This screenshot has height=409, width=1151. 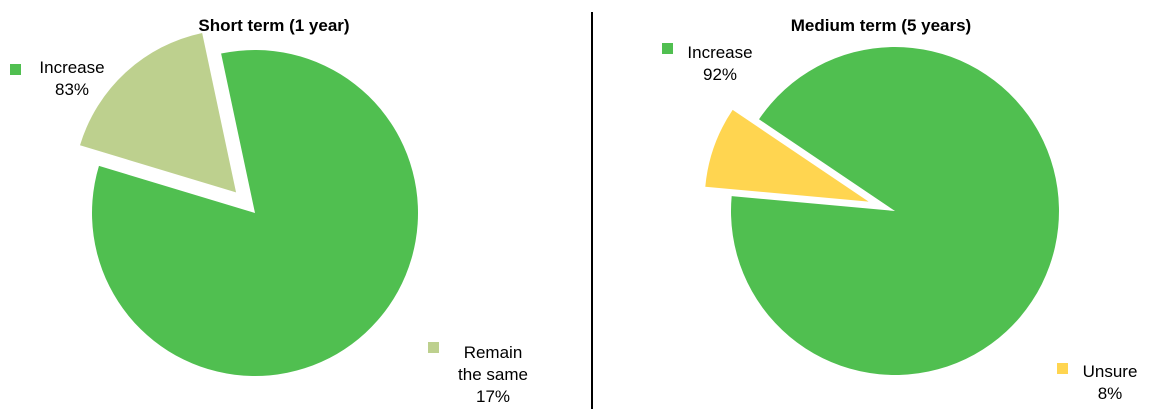 What do you see at coordinates (72, 89) in the screenshot?
I see `data-label-value: 83%` at bounding box center [72, 89].